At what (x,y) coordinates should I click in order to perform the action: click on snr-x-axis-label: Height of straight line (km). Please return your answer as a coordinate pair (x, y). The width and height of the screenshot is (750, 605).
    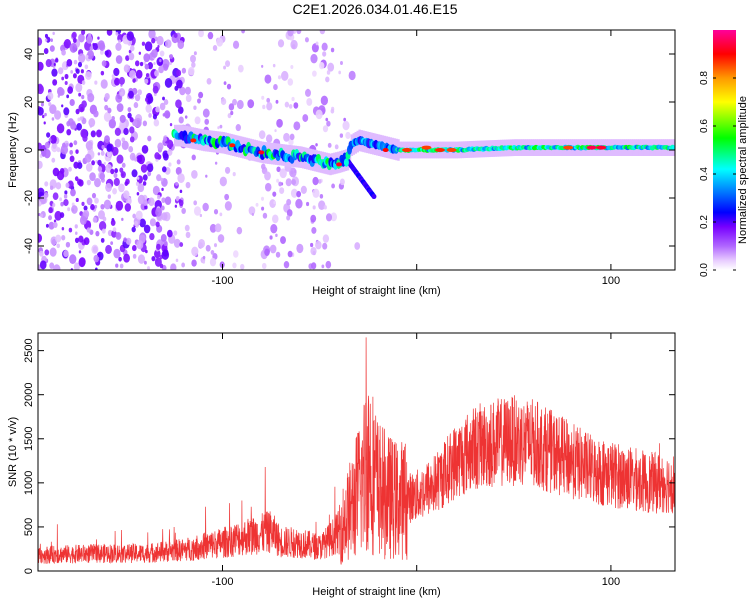
    Looking at the image, I should click on (376, 592).